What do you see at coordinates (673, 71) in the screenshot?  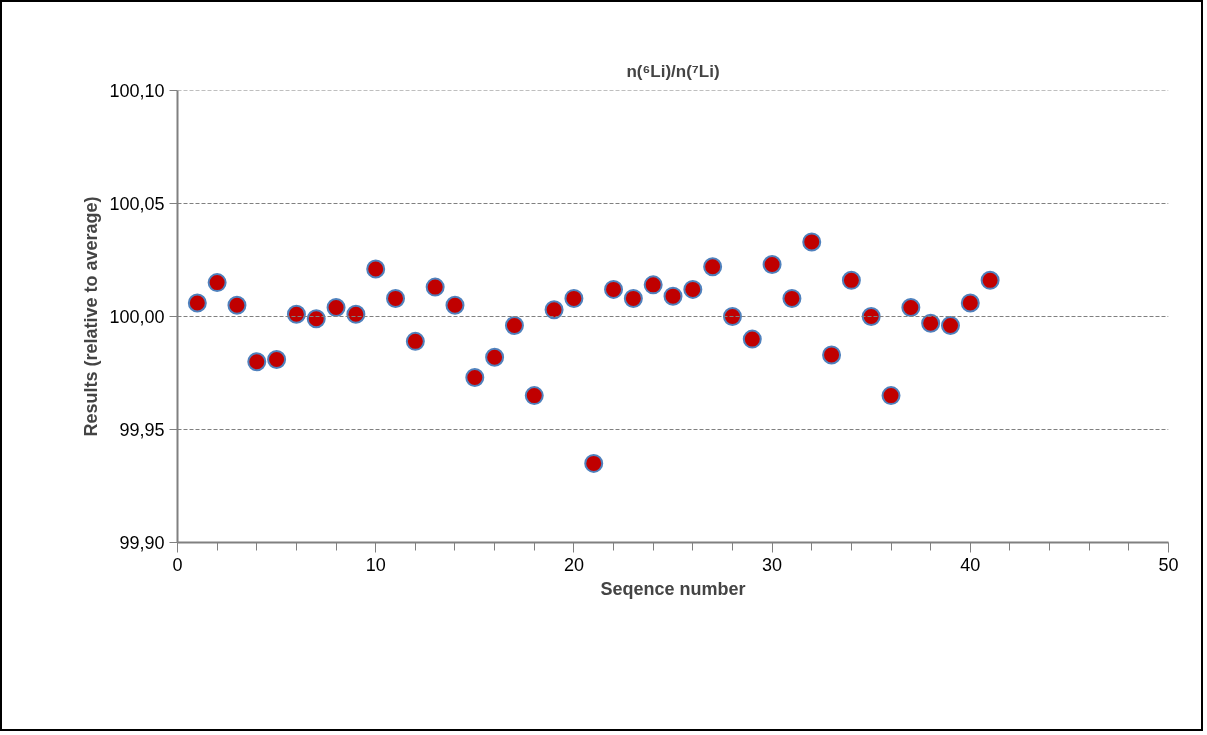 I see `chart-title: n(⁶Li)/n(⁷Li)` at bounding box center [673, 71].